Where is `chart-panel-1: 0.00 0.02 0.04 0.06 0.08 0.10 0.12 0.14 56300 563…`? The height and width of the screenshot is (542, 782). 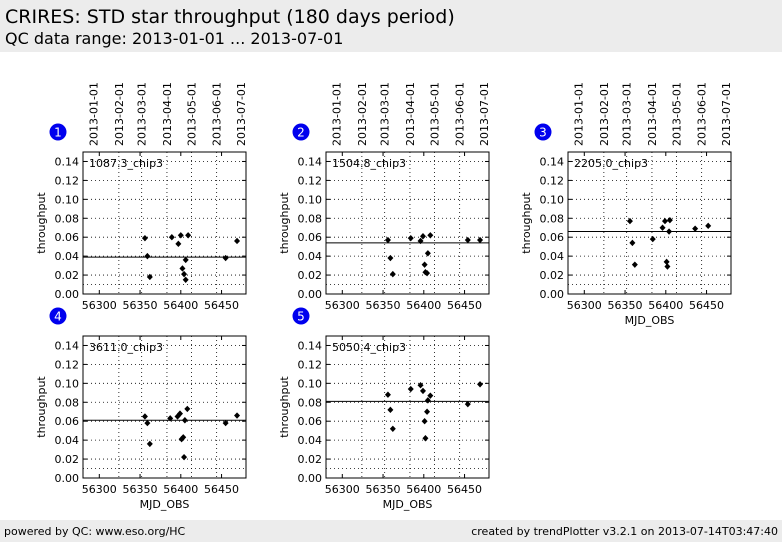 chart-panel-1: 0.00 0.02 0.04 0.06 0.08 0.10 0.12 0.14 56300 563… is located at coordinates (141, 197).